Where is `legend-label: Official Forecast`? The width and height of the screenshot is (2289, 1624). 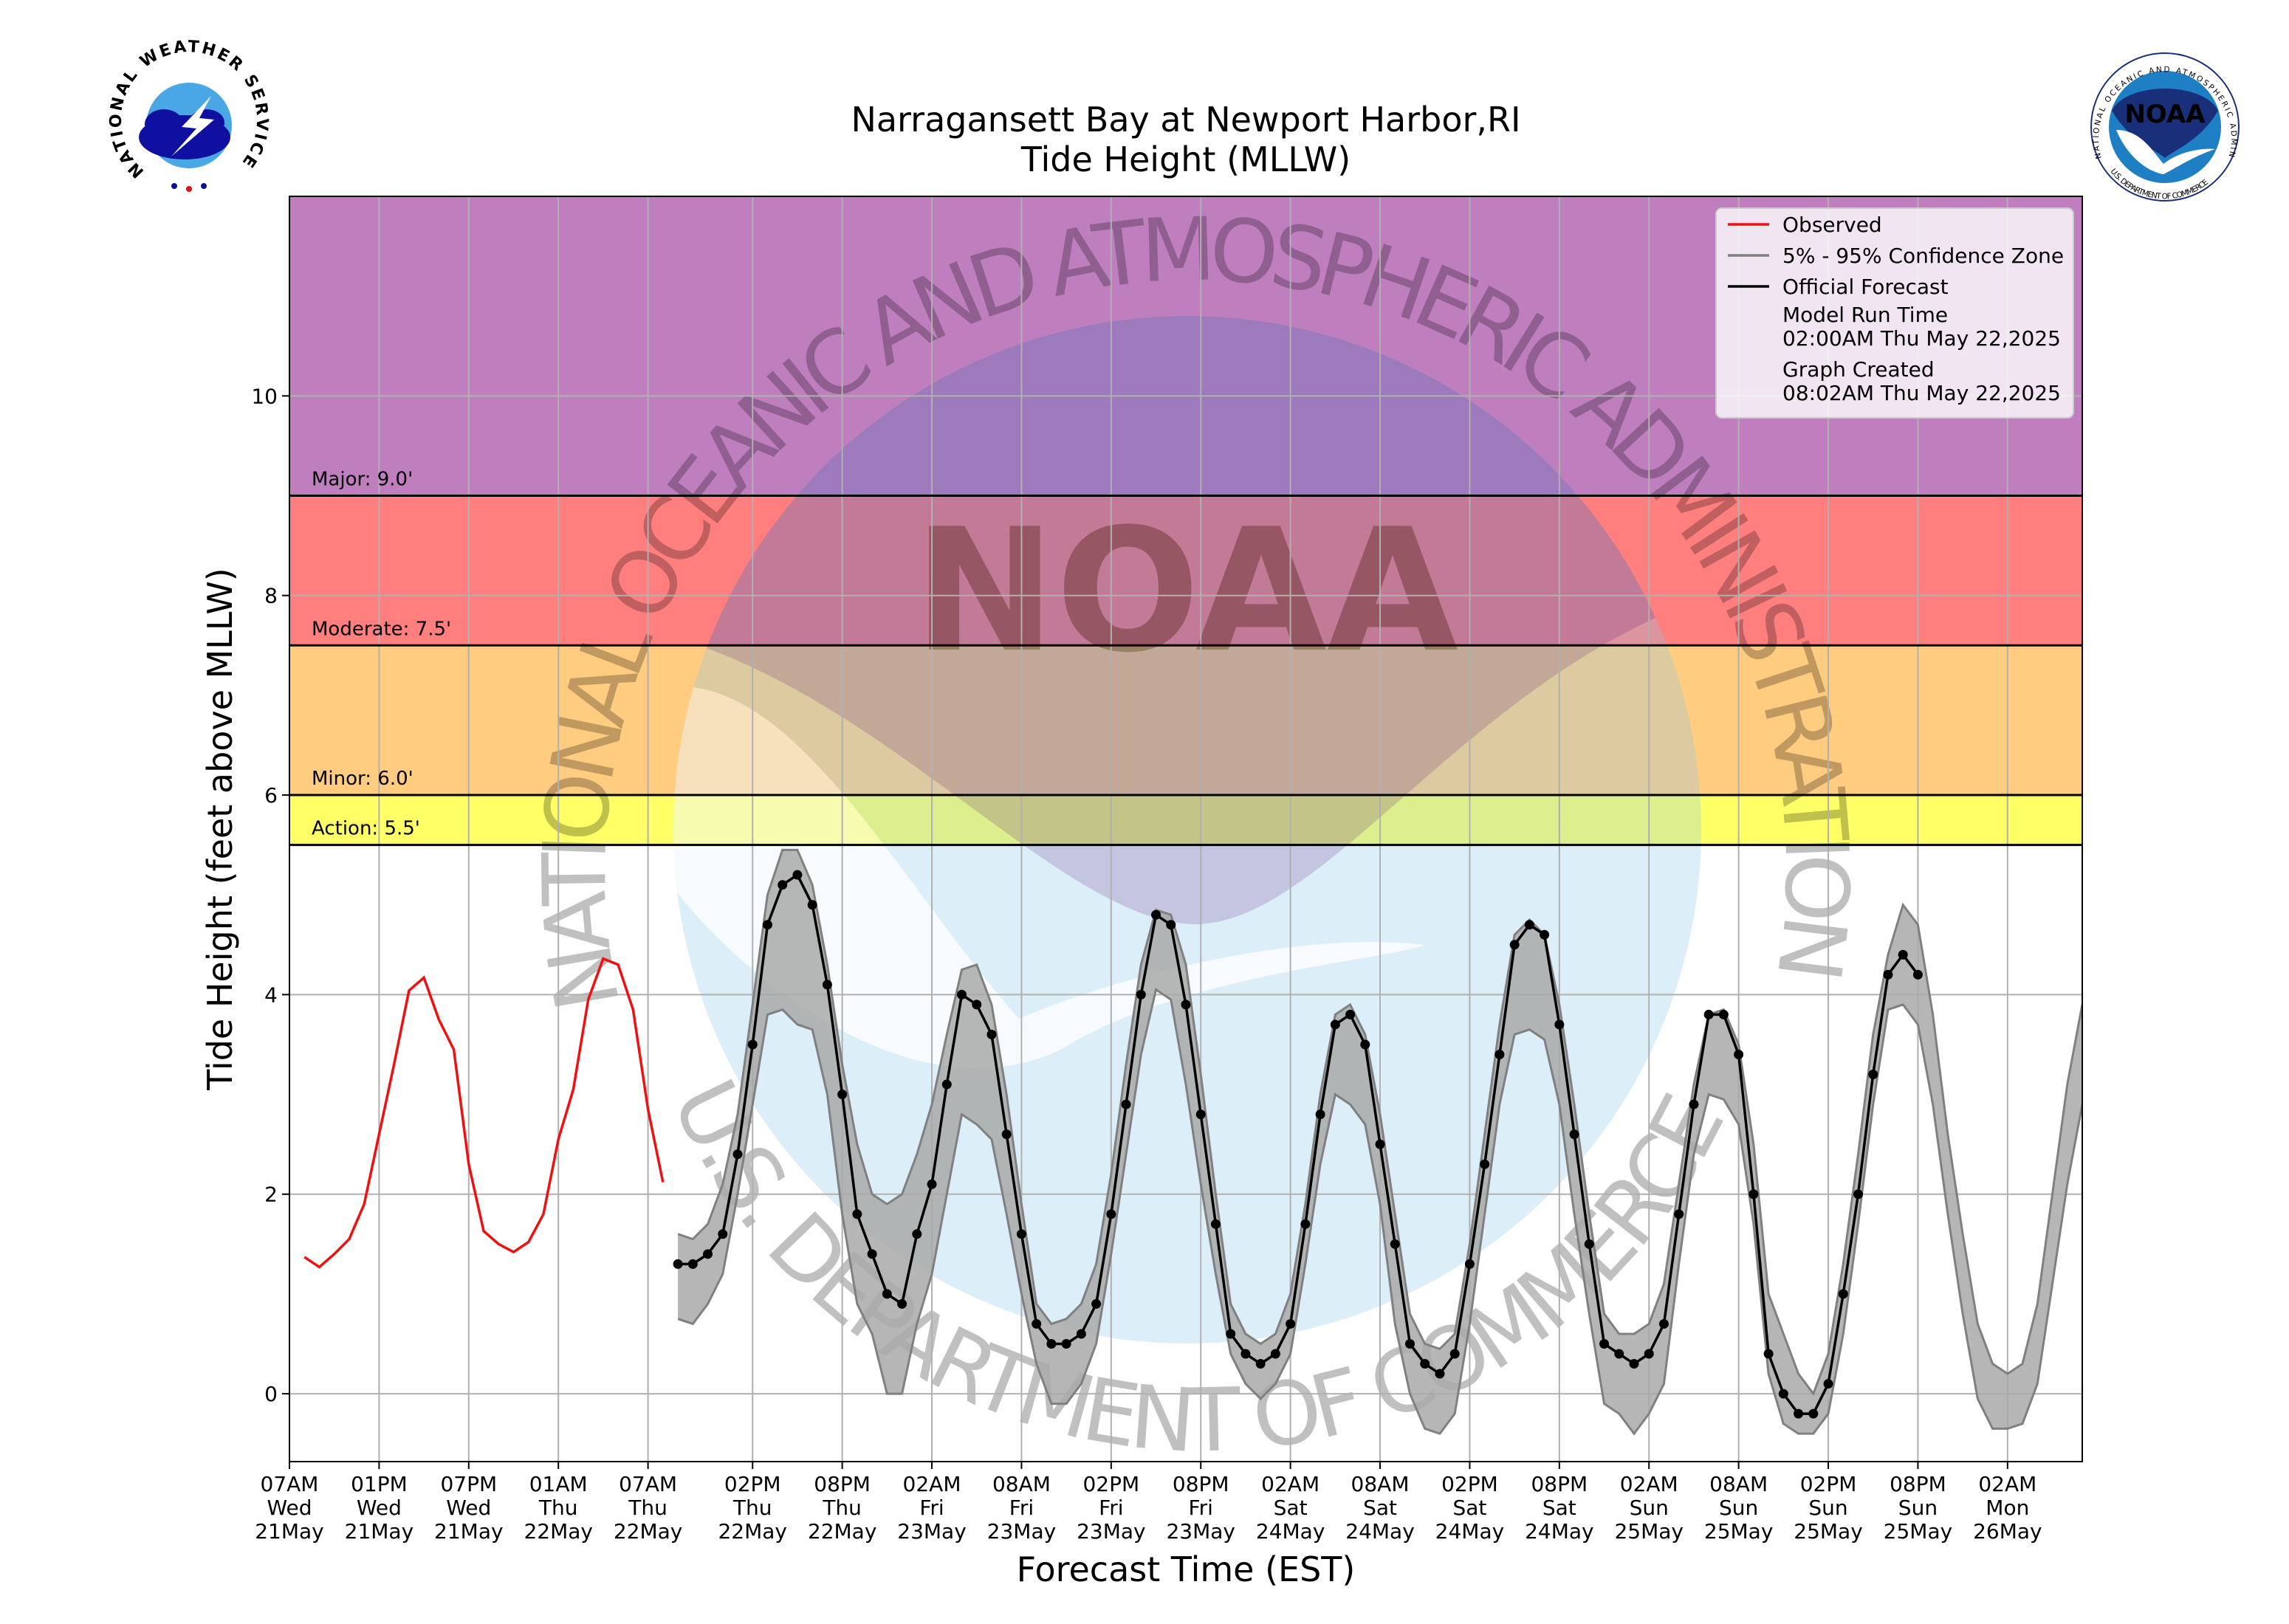 legend-label: Official Forecast is located at coordinates (1866, 287).